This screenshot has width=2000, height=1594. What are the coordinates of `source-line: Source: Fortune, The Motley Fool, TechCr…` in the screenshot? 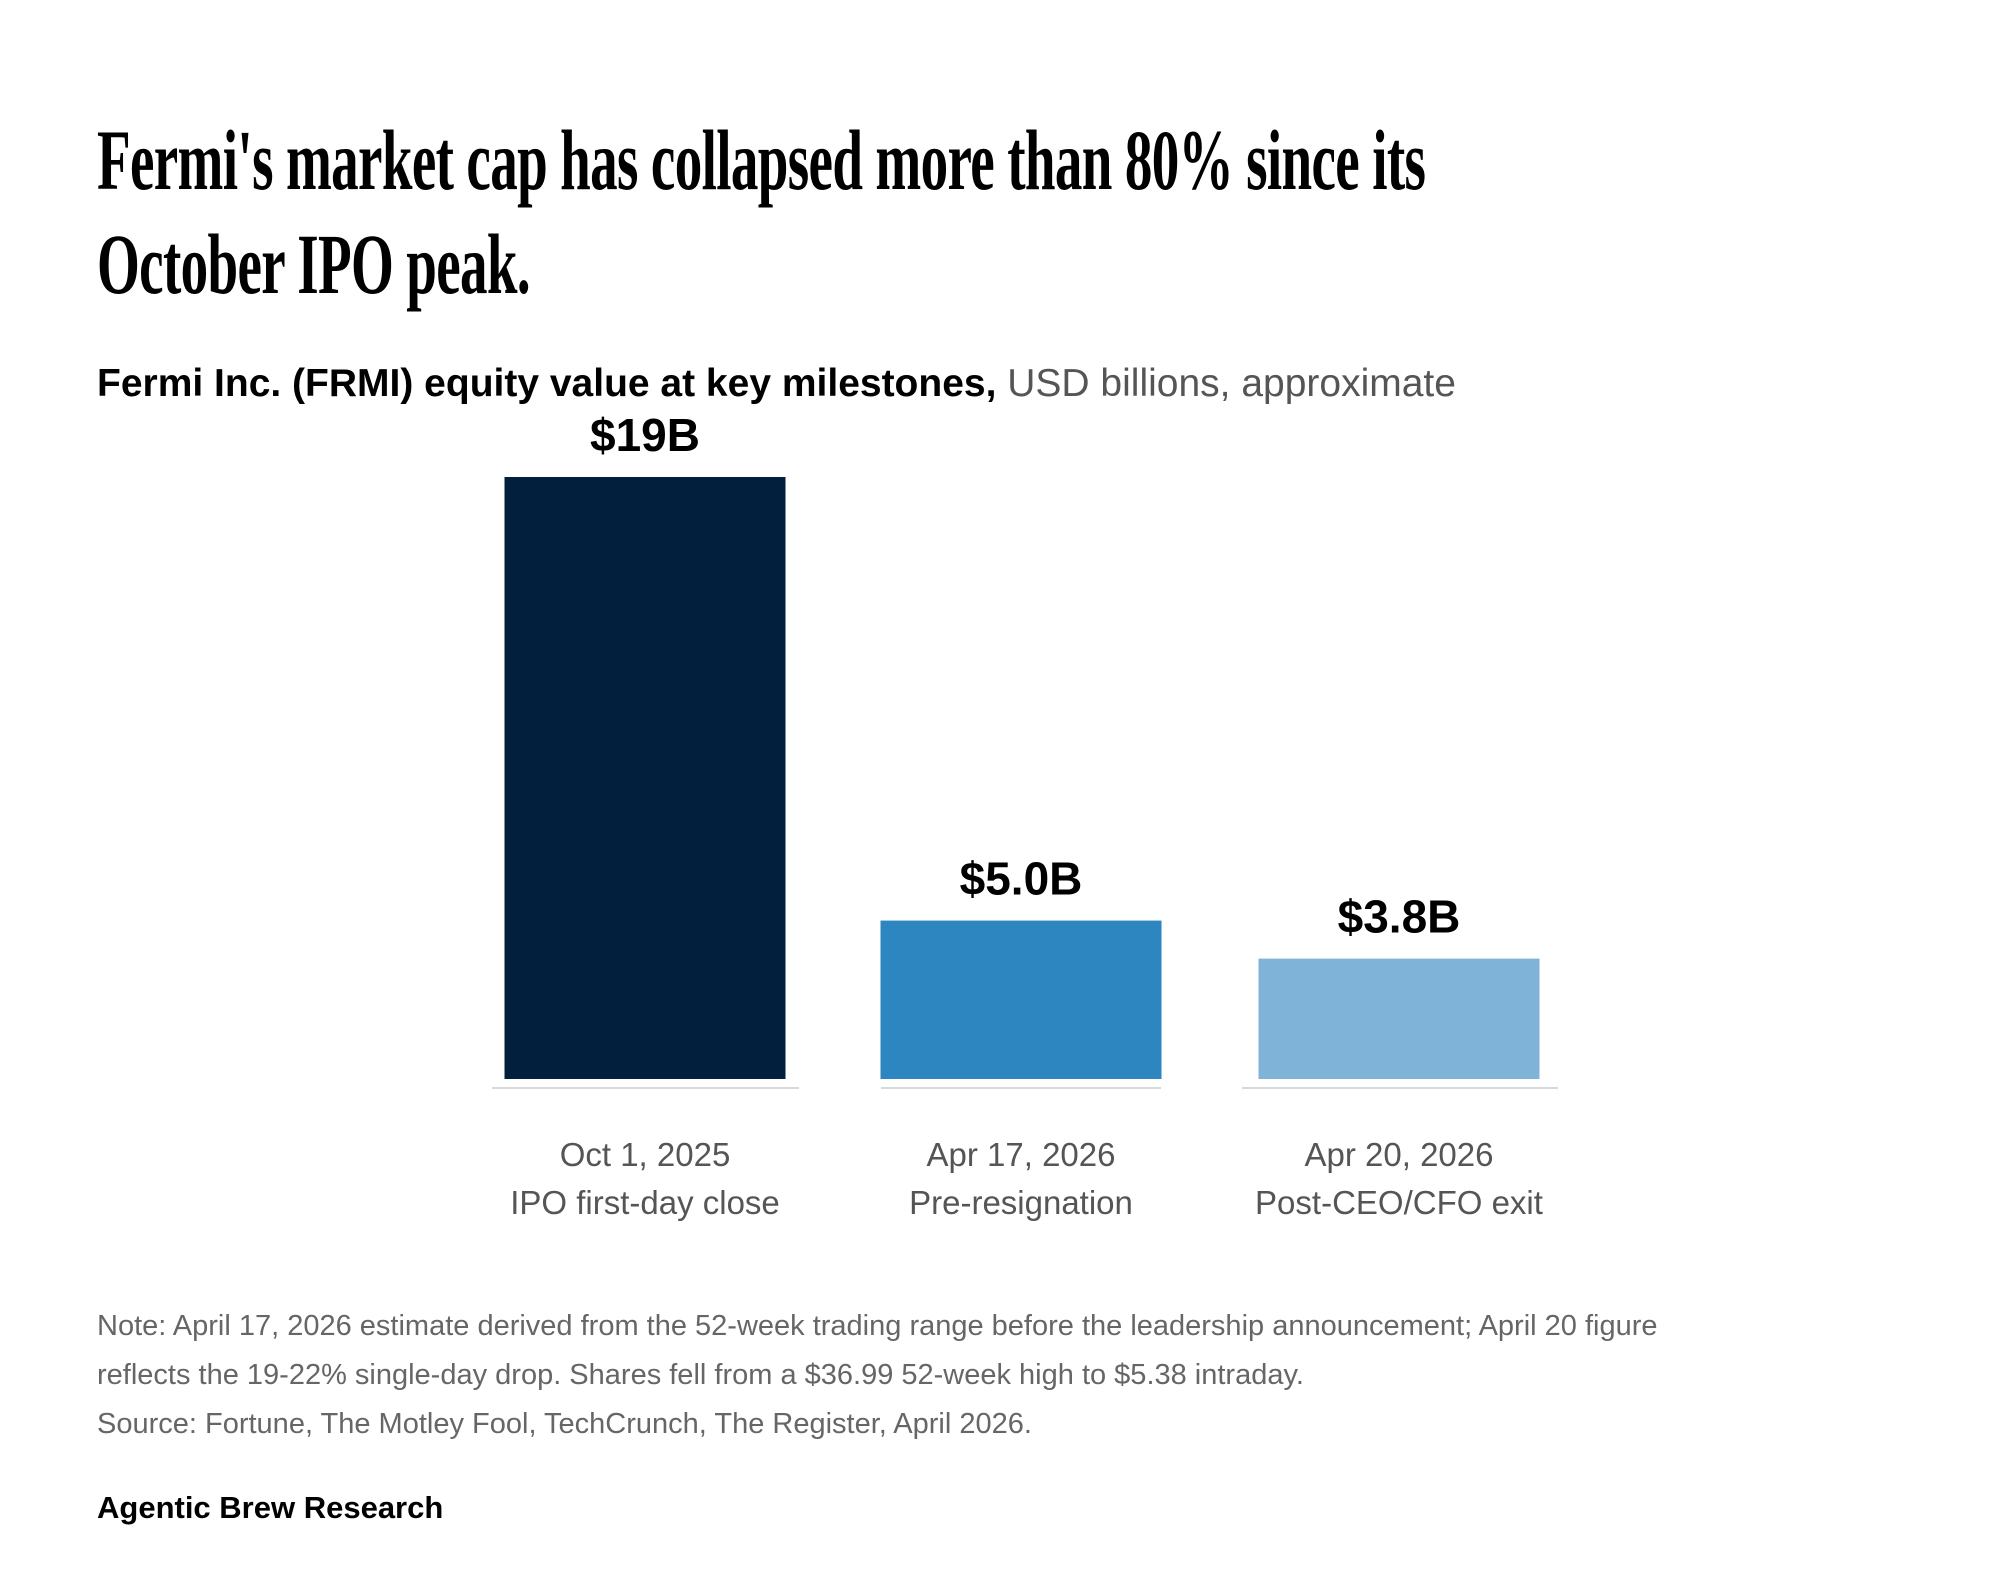 It's located at (564, 1424).